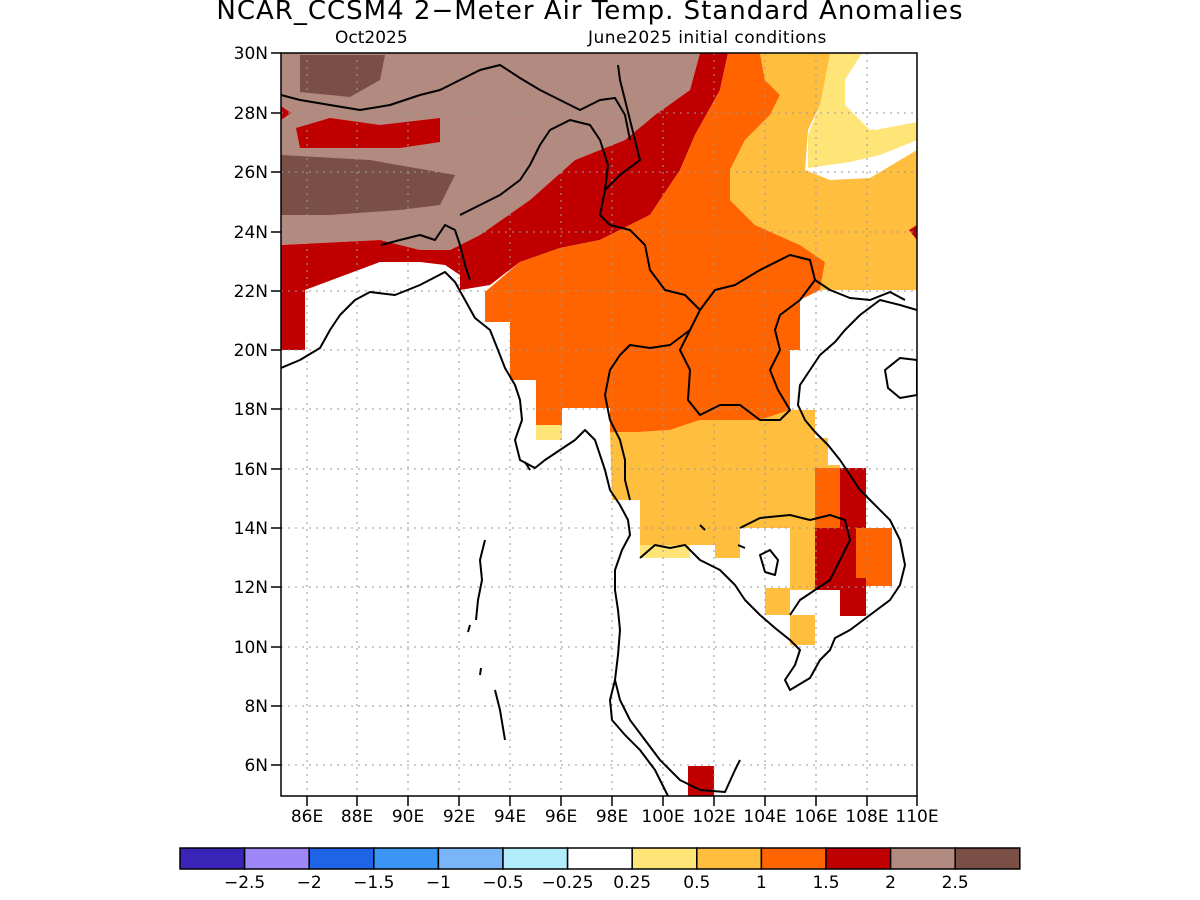 This screenshot has width=1200, height=900. What do you see at coordinates (825, 883) in the screenshot?
I see `colorbar-label: 1.5` at bounding box center [825, 883].